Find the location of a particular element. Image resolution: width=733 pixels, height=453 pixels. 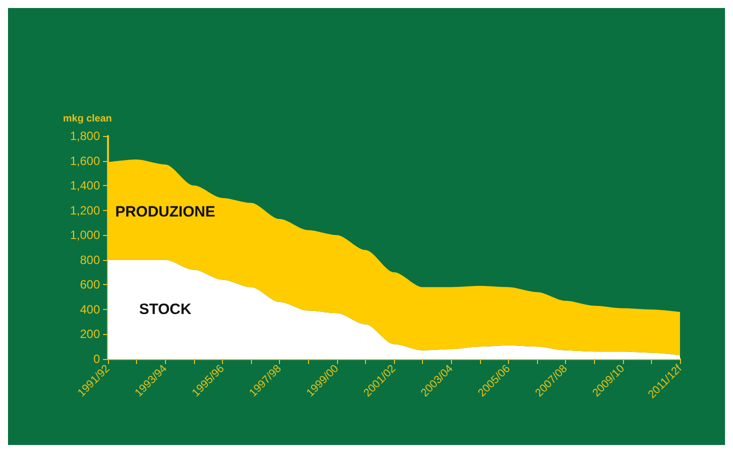

y-tick-label: 600 is located at coordinates (90, 285).